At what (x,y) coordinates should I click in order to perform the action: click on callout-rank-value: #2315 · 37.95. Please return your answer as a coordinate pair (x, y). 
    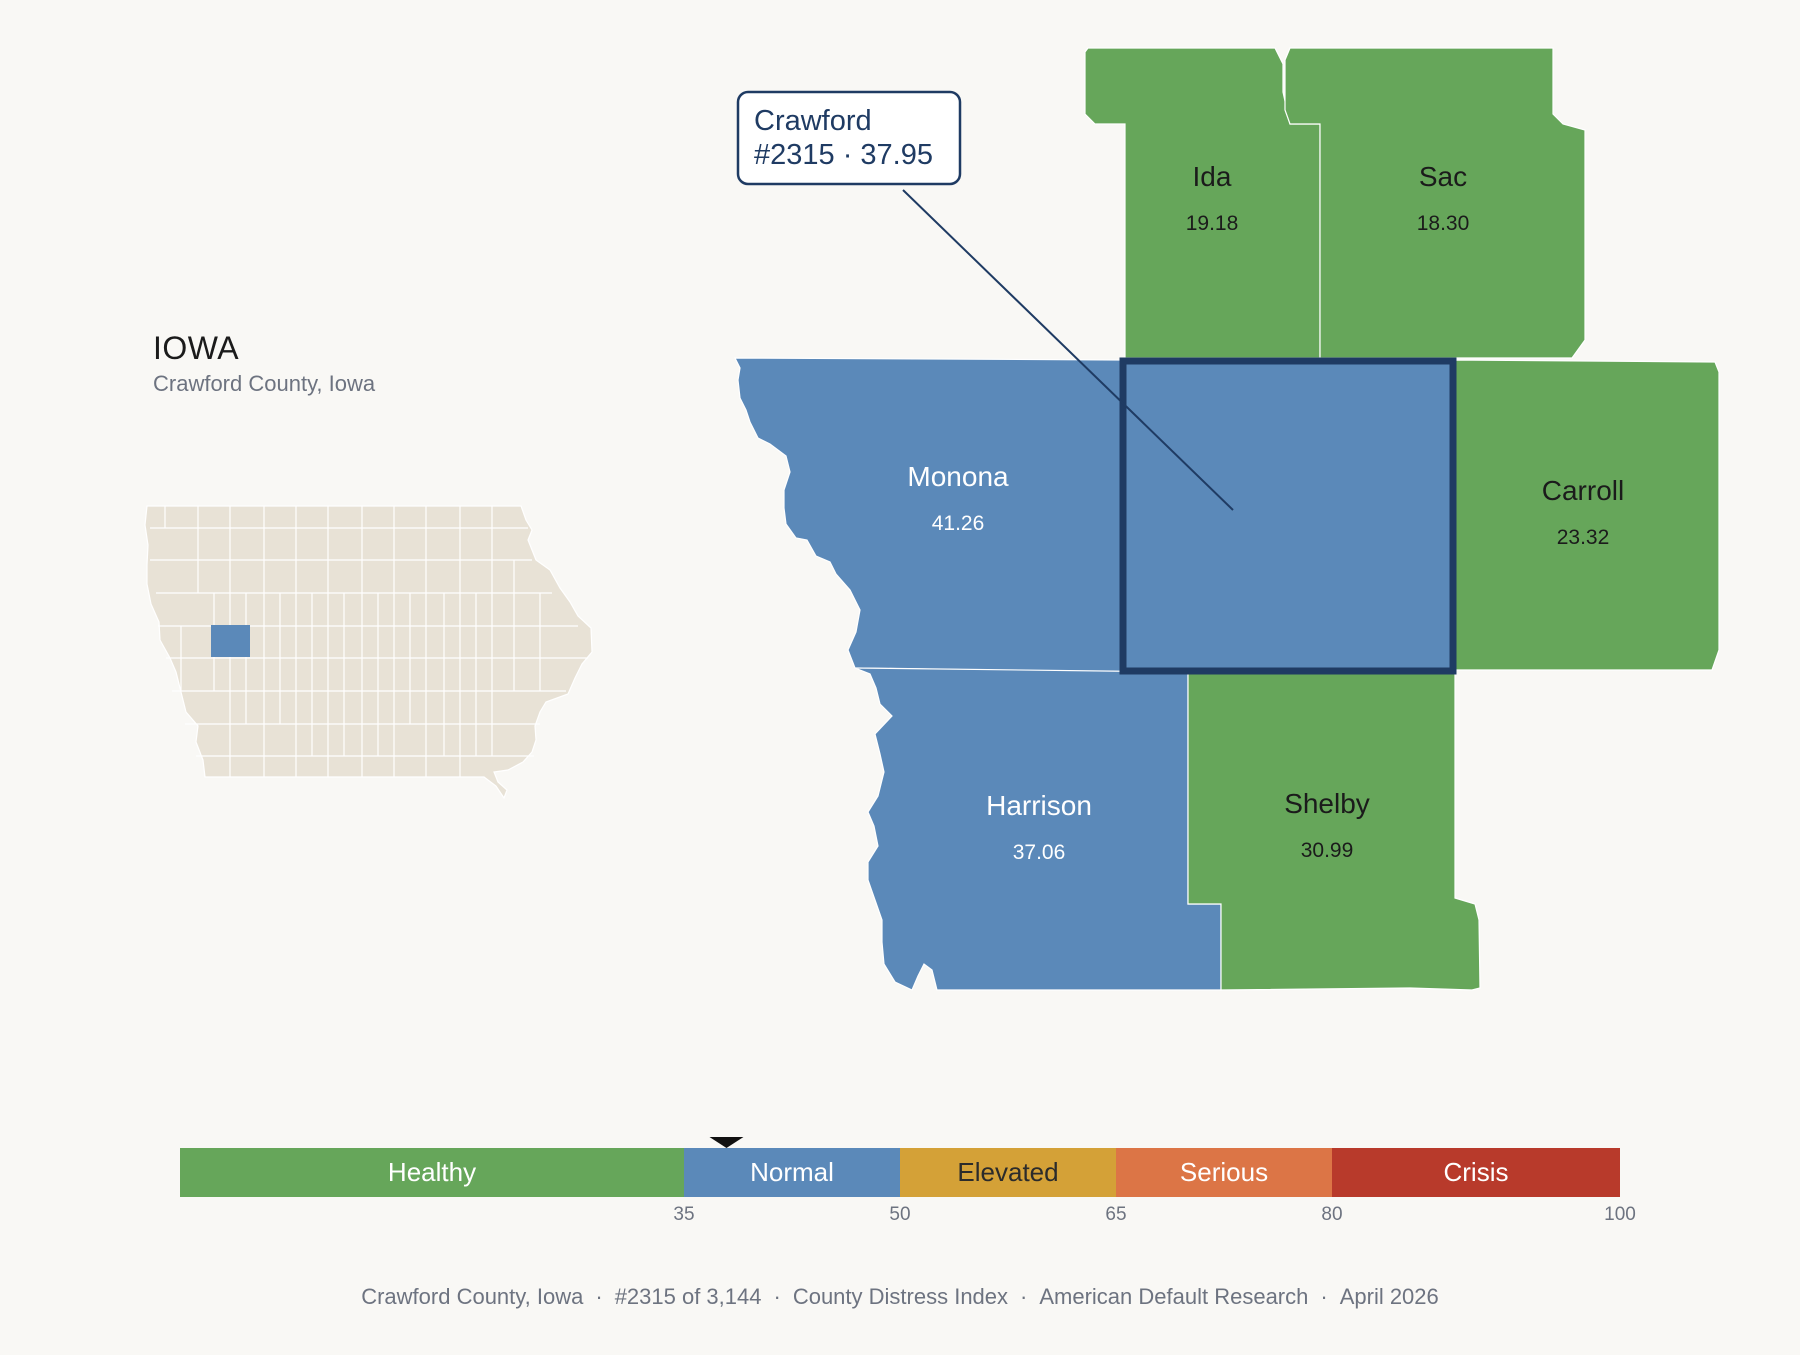
    Looking at the image, I should click on (843, 155).